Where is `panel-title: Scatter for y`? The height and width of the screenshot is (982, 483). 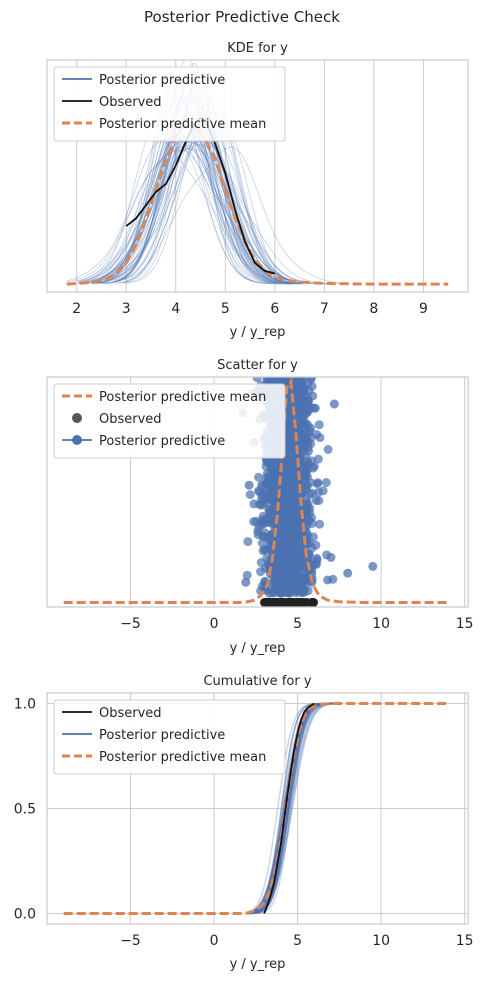
panel-title: Scatter for y is located at coordinates (257, 365).